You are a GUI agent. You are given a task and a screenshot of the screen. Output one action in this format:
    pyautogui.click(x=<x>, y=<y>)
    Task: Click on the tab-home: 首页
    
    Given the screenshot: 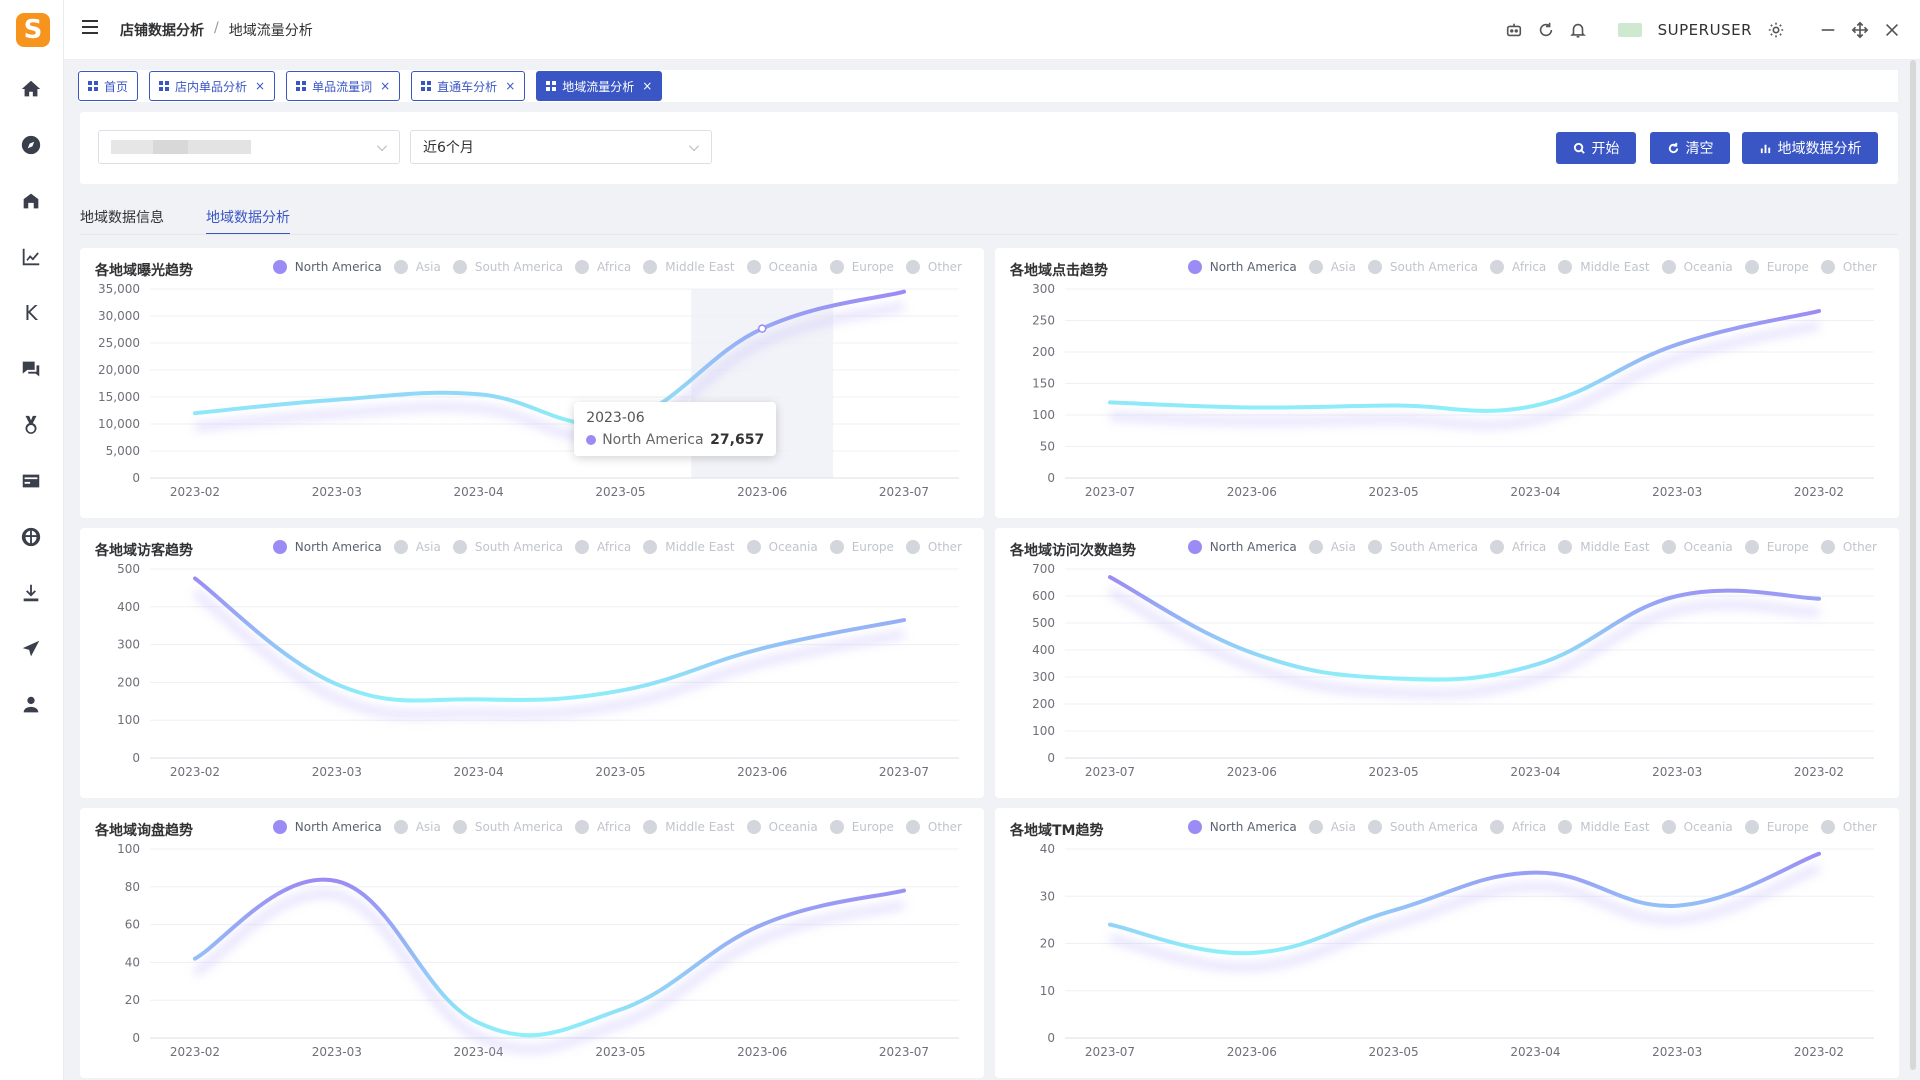 What is the action you would take?
    pyautogui.click(x=108, y=86)
    